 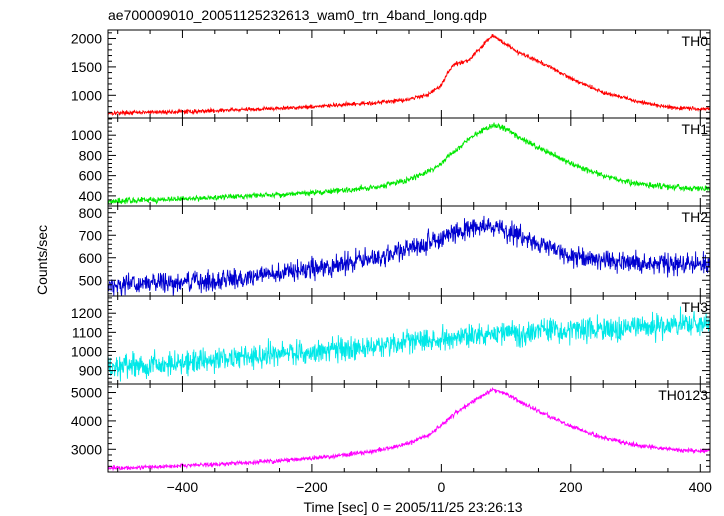 What do you see at coordinates (571, 487) in the screenshot?
I see `x-tick-label: 200` at bounding box center [571, 487].